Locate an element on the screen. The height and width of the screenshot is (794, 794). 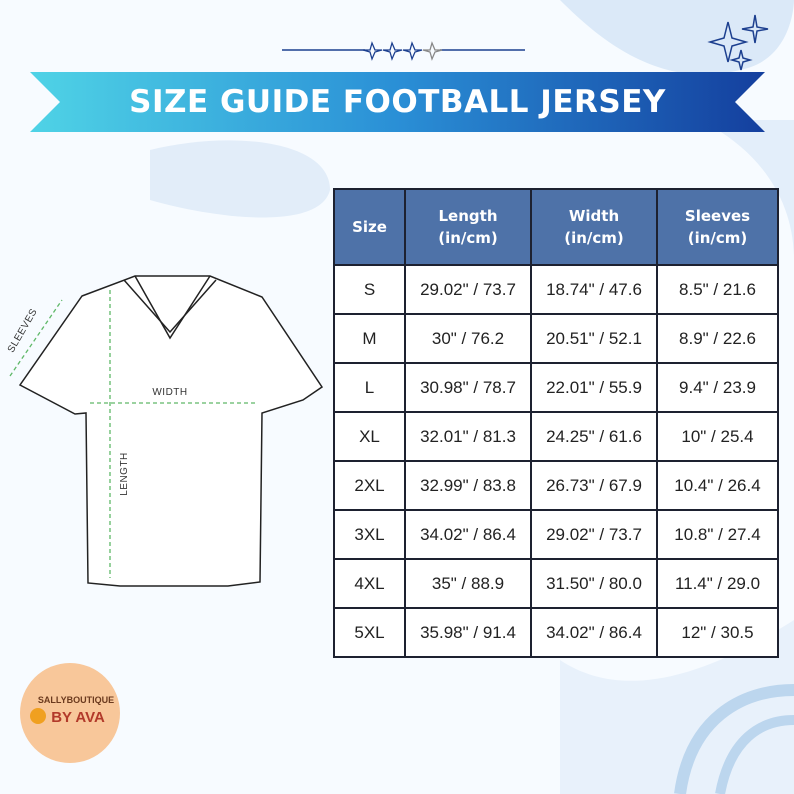
length-label: LENGTH is located at coordinates (124, 474).